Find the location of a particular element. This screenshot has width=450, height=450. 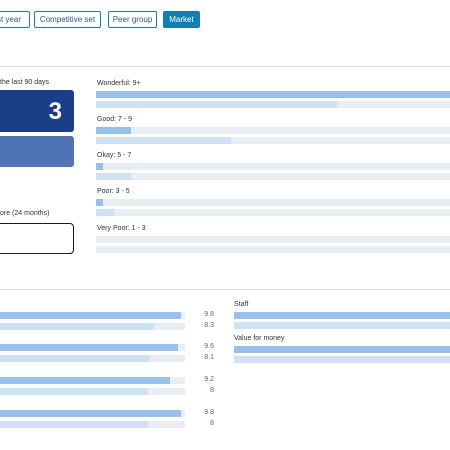

category-score-secondary: 8.3 is located at coordinates (209, 325).